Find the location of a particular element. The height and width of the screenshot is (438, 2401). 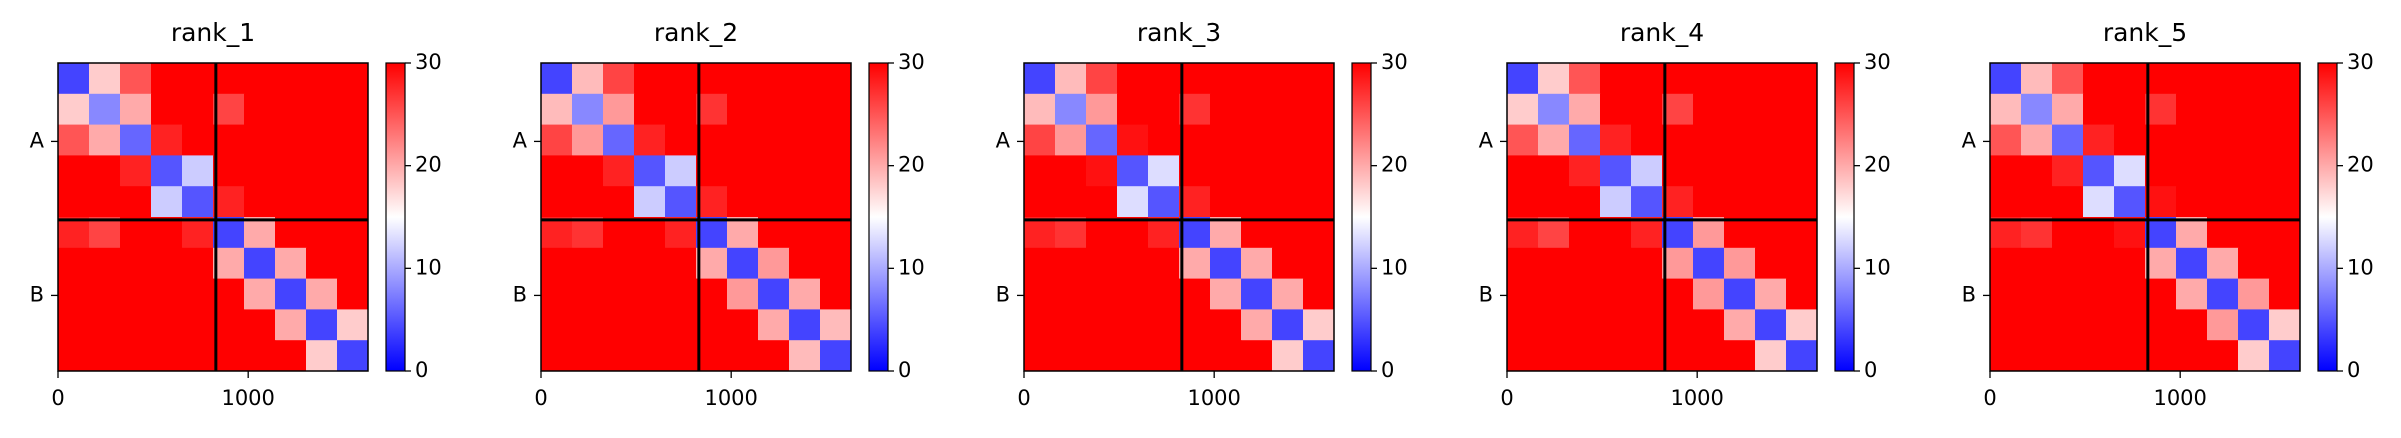

x-tick-label: 0 is located at coordinates (540, 398).